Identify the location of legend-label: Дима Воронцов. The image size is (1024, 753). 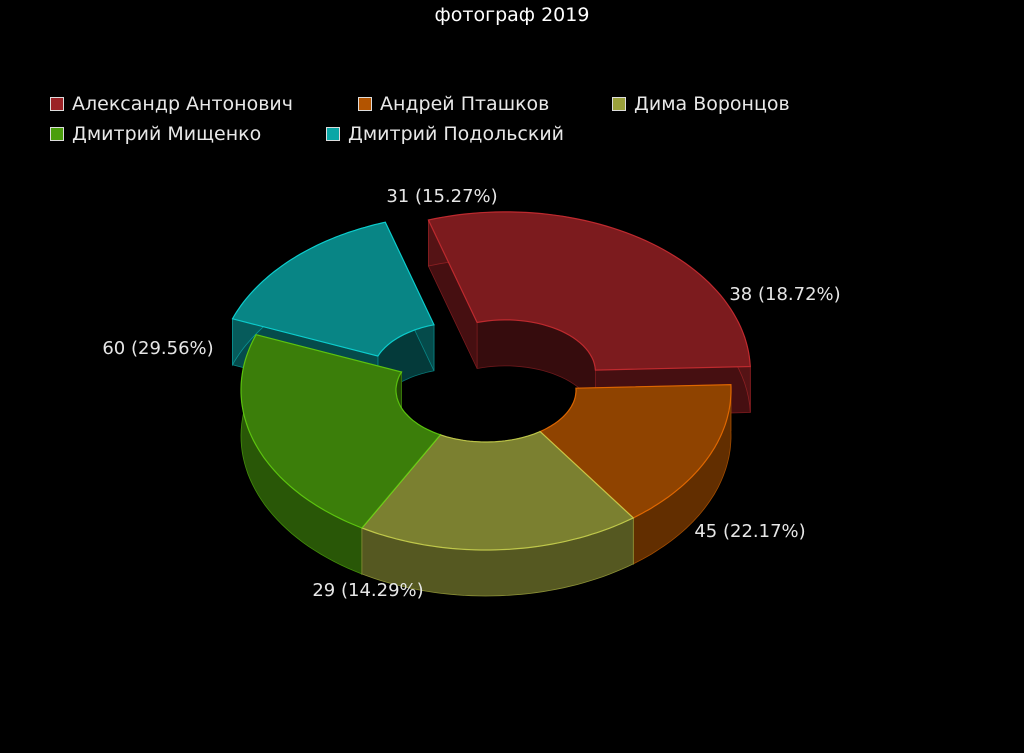
(712, 104).